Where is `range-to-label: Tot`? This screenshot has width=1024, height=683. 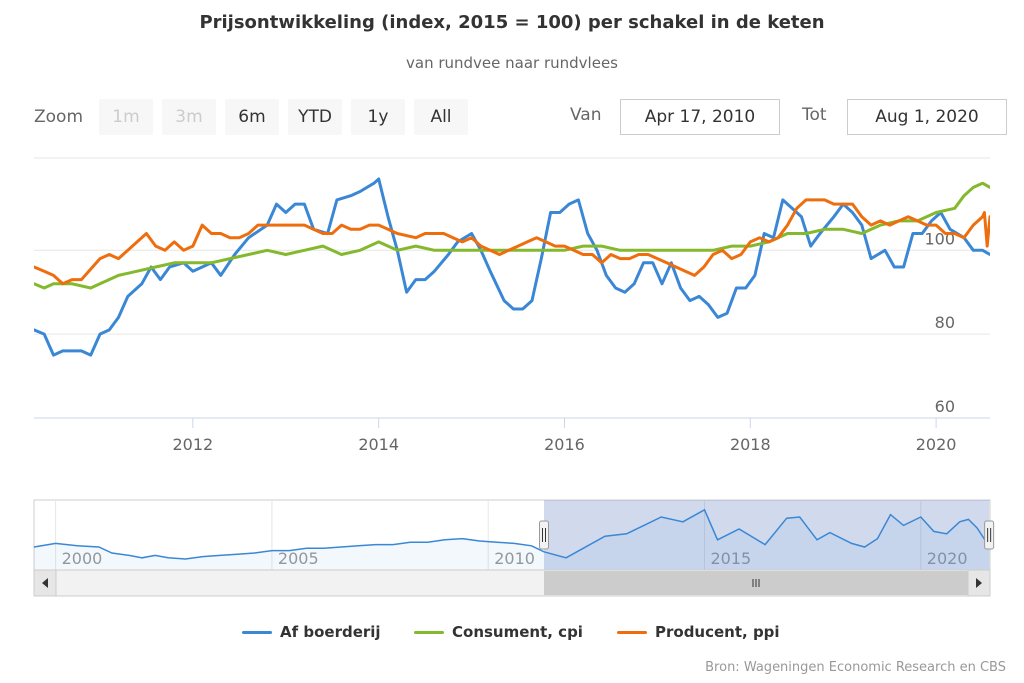
range-to-label: Tot is located at coordinates (814, 115).